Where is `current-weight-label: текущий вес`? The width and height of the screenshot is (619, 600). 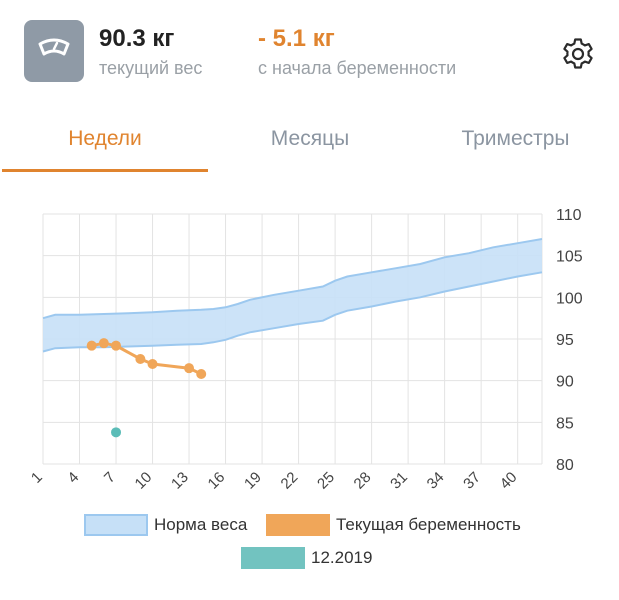 current-weight-label: текущий вес is located at coordinates (151, 68).